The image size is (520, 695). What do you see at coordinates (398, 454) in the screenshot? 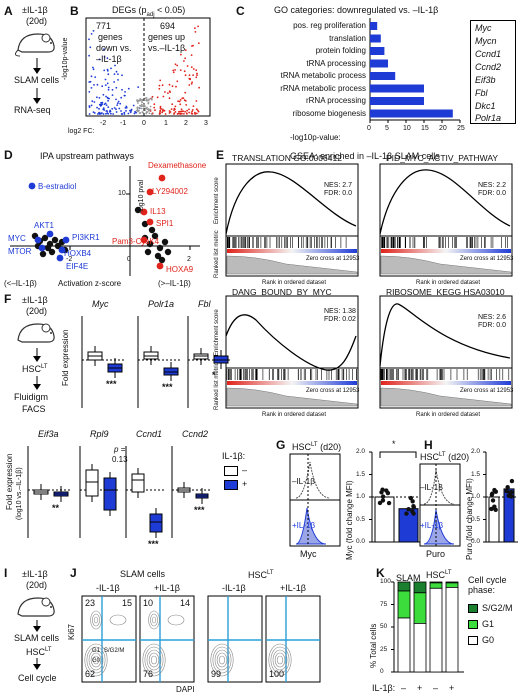
I see `significance-bracket` at bounding box center [398, 454].